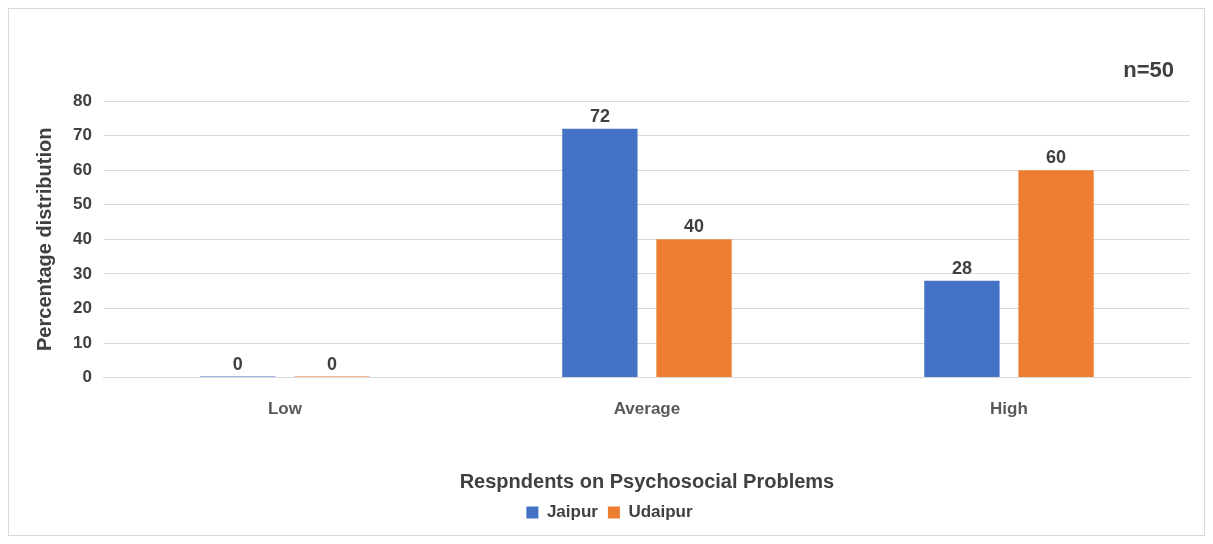  What do you see at coordinates (82, 100) in the screenshot?
I see `y-tick-label: 80` at bounding box center [82, 100].